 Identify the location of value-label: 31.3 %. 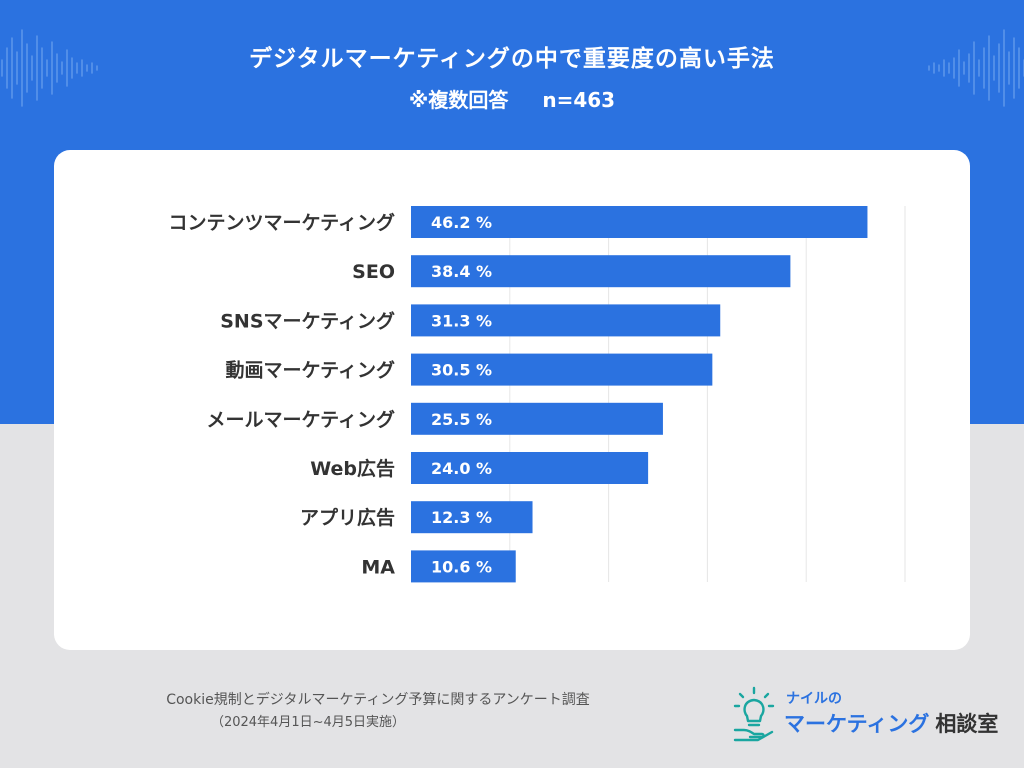
(461, 320).